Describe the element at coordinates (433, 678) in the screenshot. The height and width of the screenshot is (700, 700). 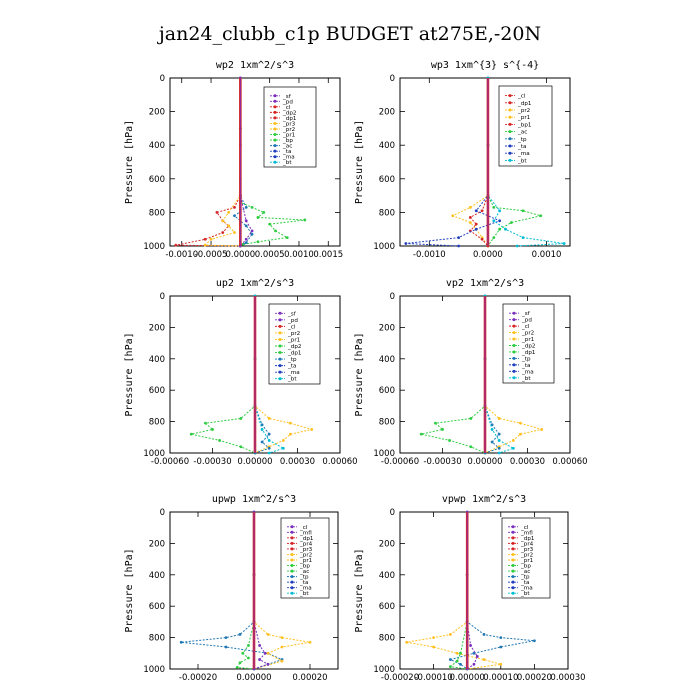
I see `x-tick-label: -0.00010` at that location.